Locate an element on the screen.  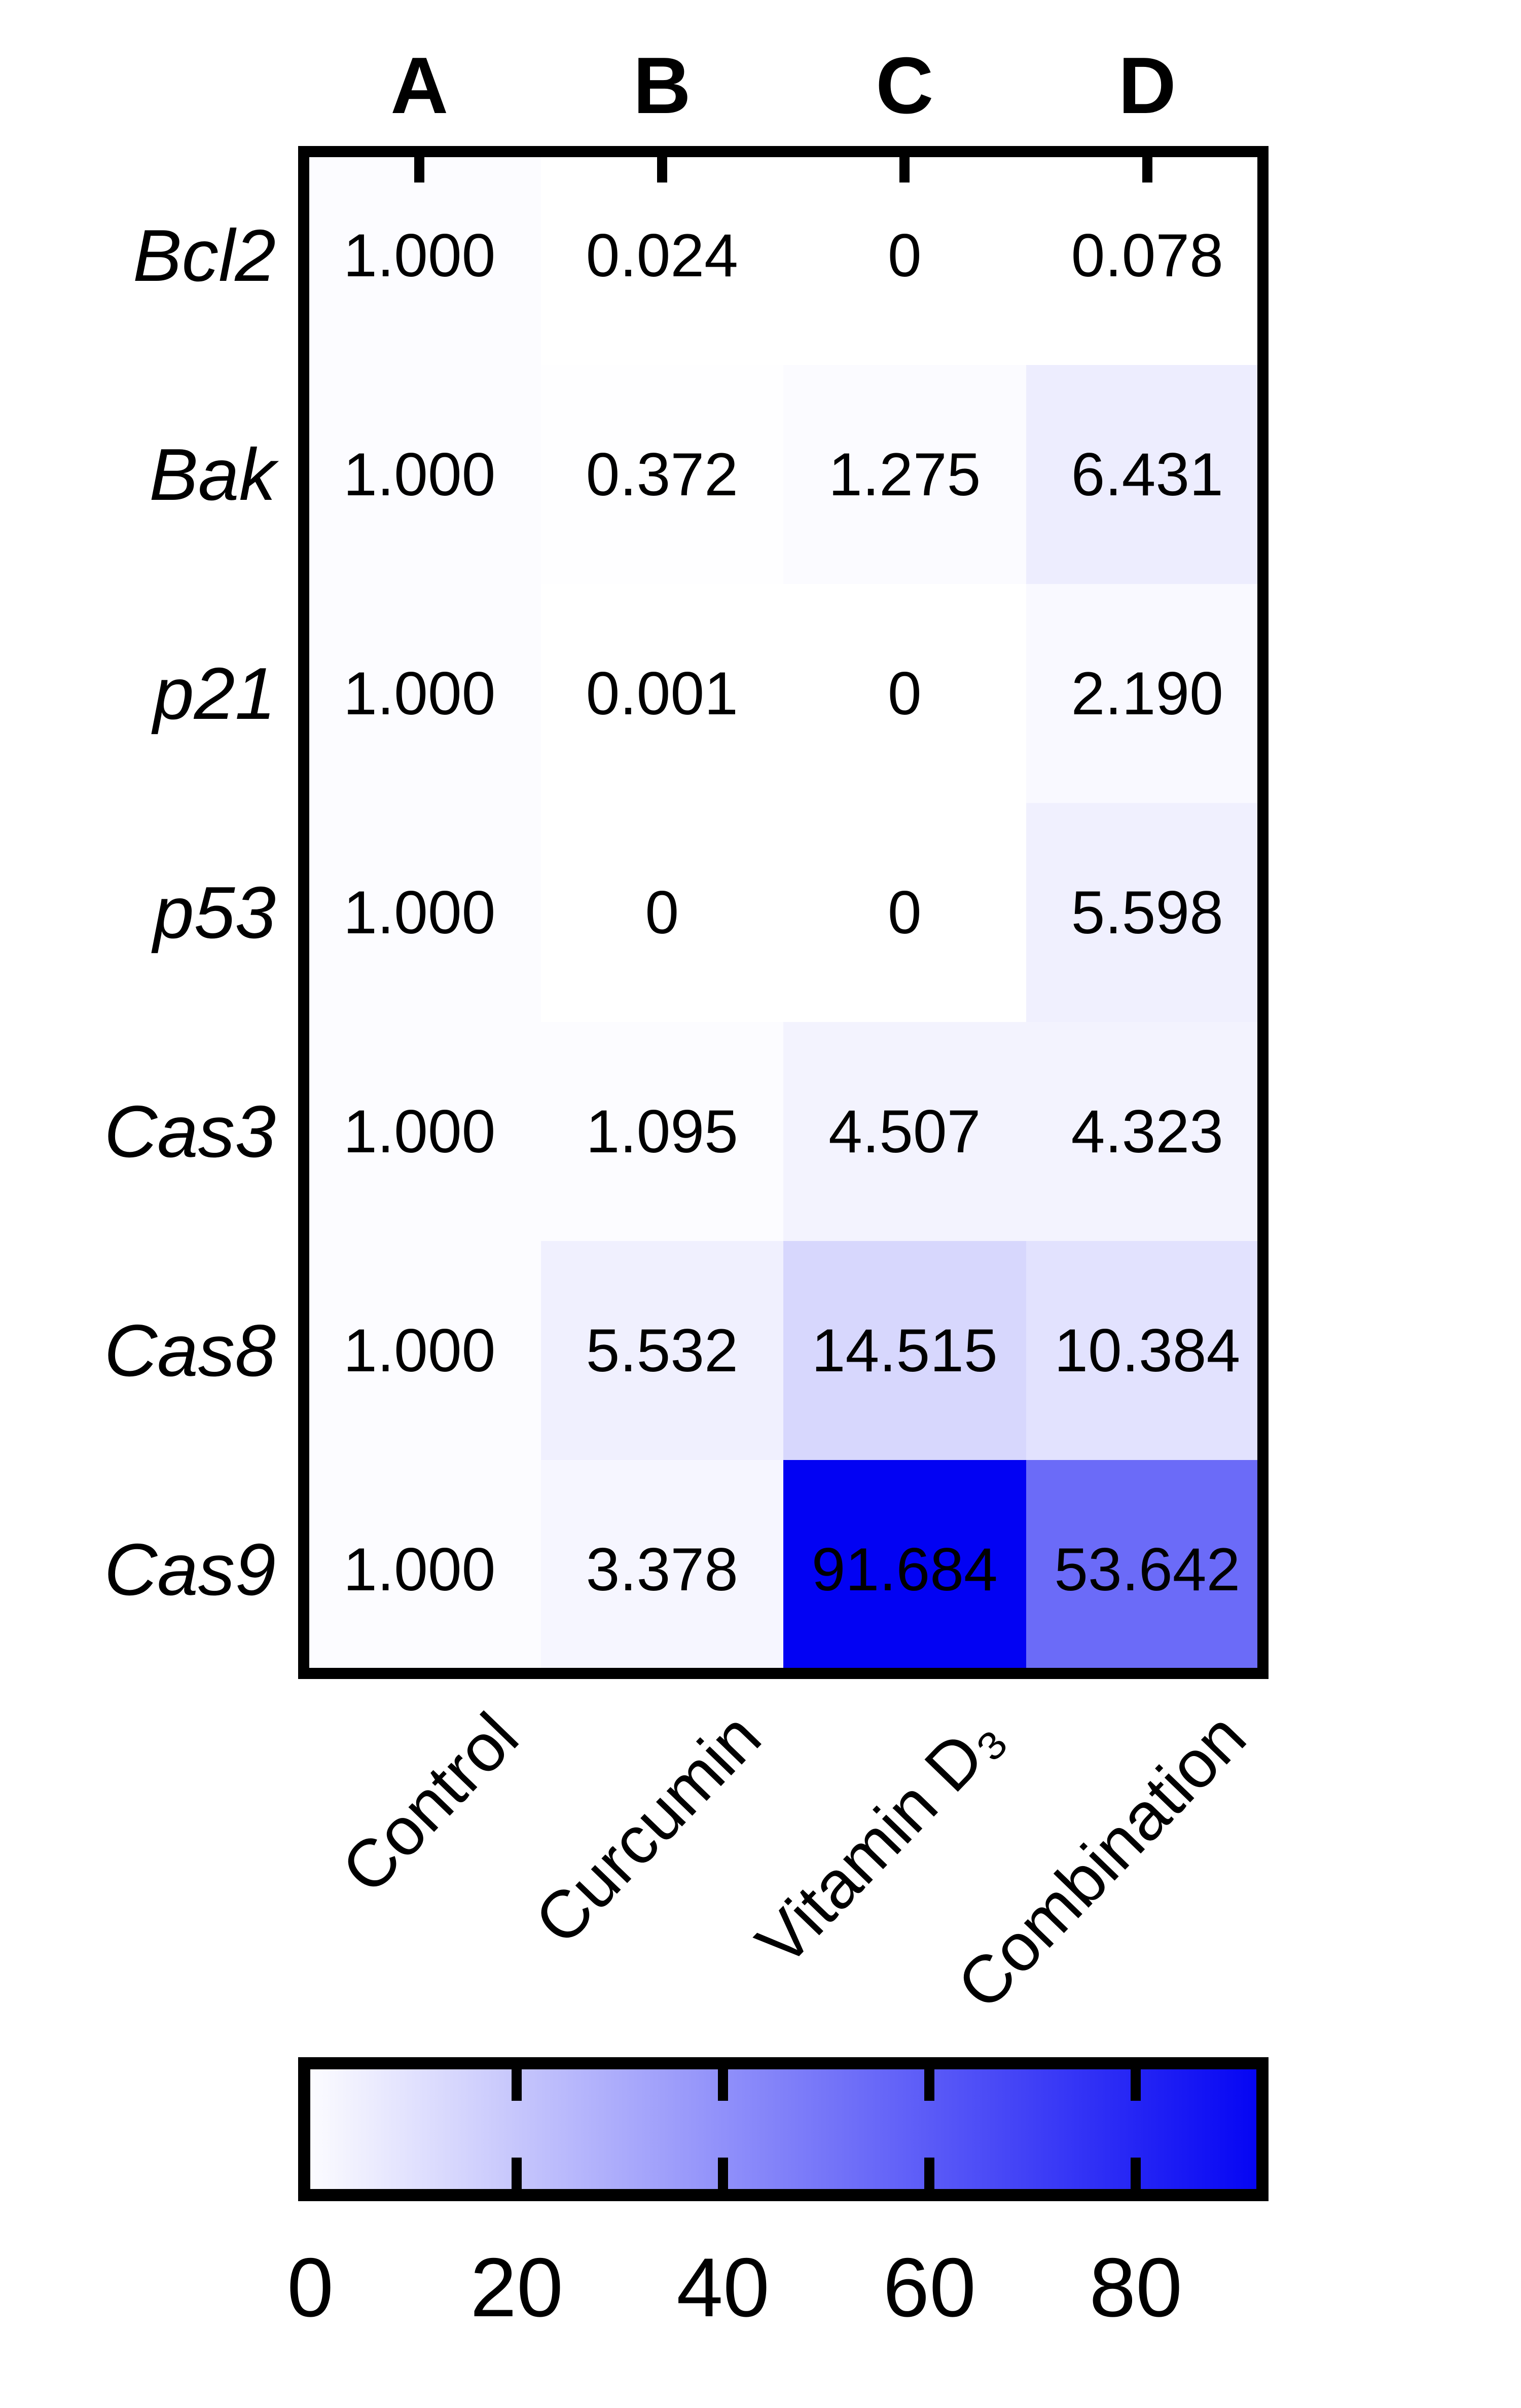
row-label: Cas3 is located at coordinates (190, 1131).